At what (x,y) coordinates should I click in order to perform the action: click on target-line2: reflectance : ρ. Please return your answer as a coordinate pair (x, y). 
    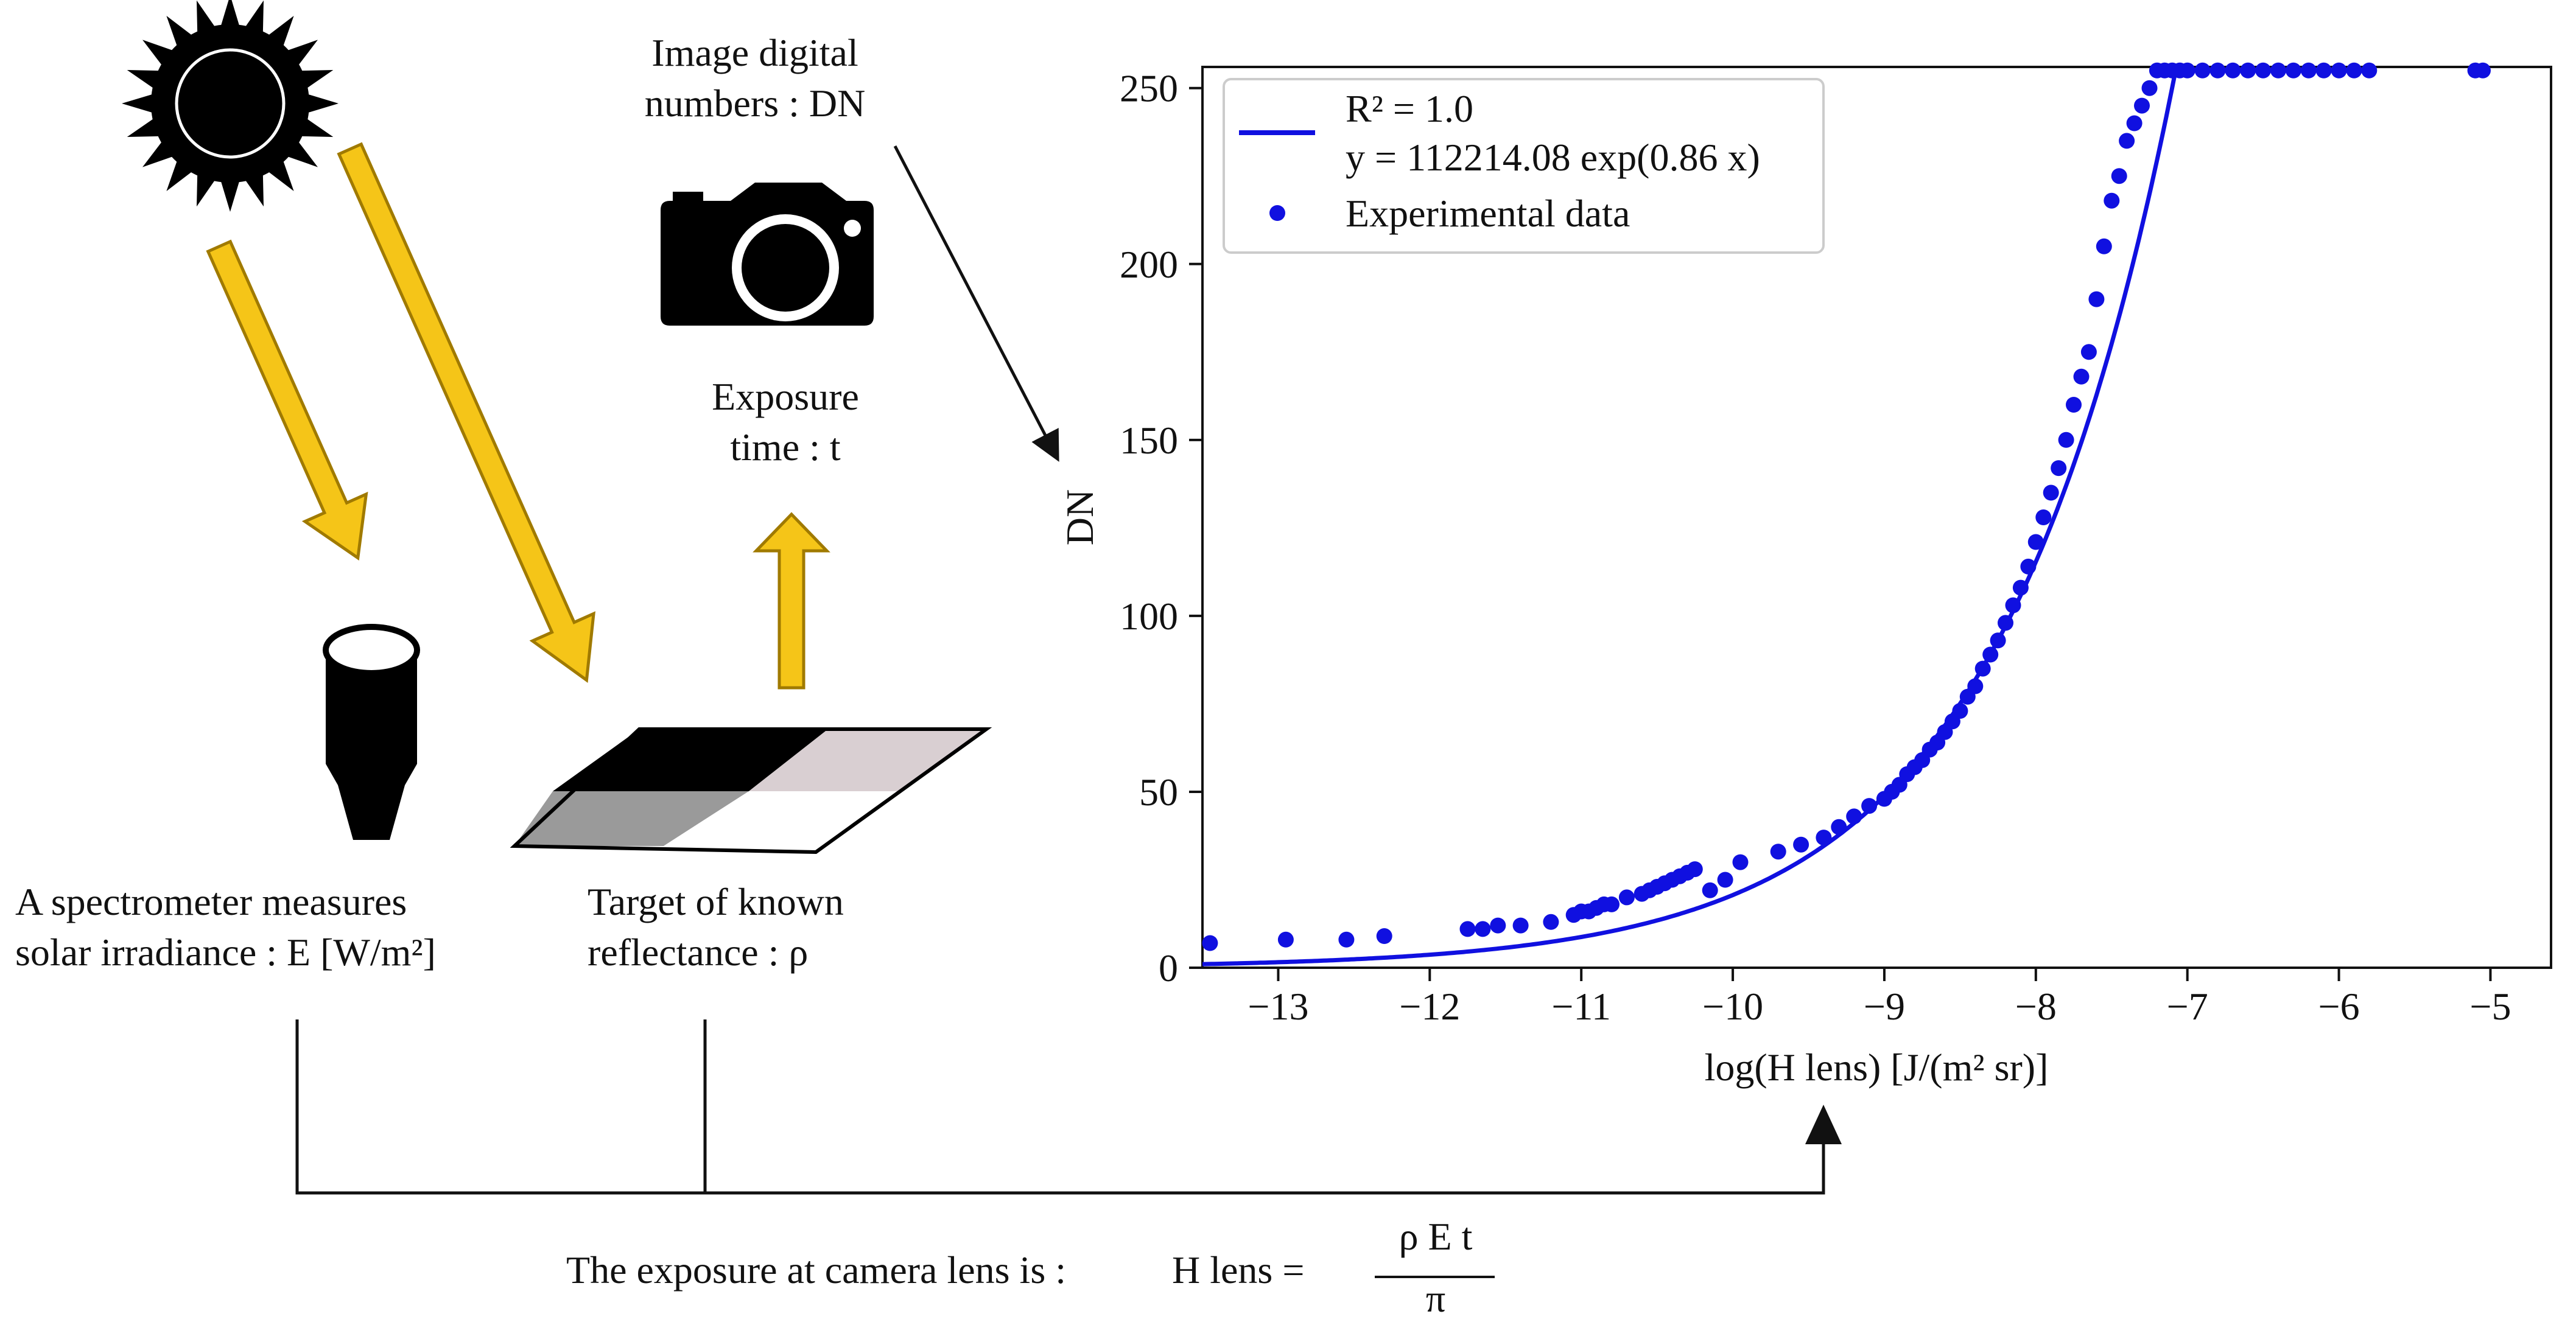
    Looking at the image, I should click on (699, 953).